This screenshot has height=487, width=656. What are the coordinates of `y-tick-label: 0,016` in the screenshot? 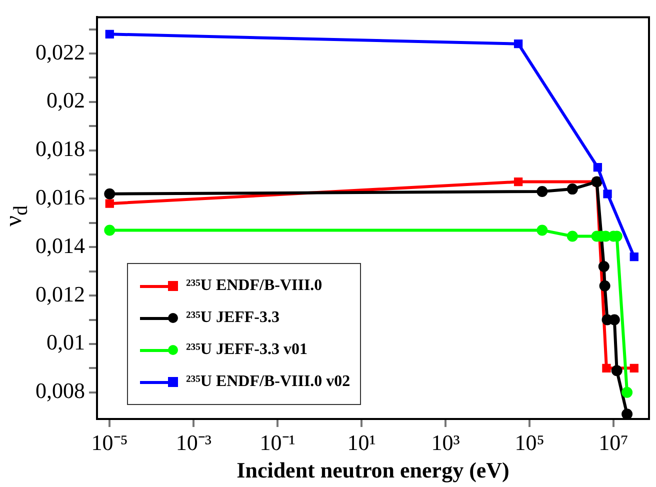 It's located at (60, 197).